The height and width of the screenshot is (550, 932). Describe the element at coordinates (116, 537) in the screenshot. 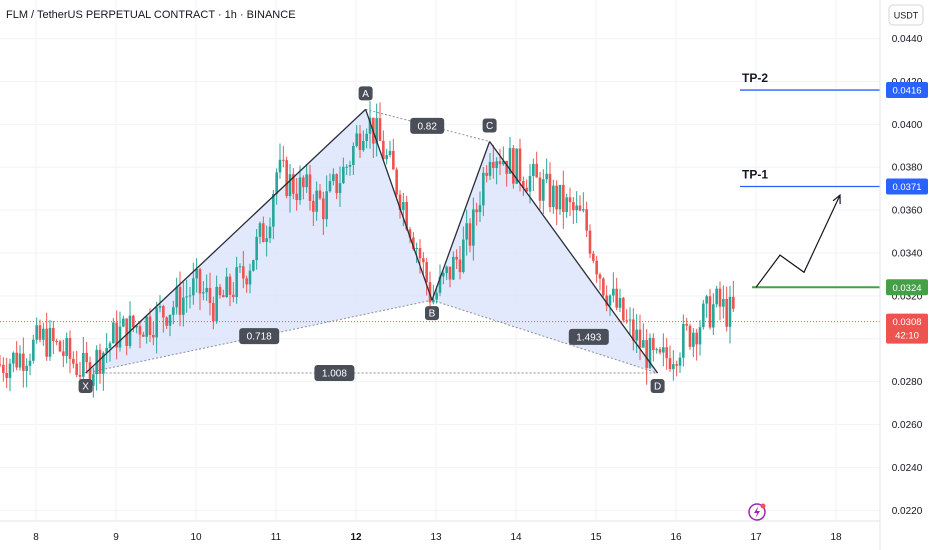

I see `x-tick-label: 9` at that location.